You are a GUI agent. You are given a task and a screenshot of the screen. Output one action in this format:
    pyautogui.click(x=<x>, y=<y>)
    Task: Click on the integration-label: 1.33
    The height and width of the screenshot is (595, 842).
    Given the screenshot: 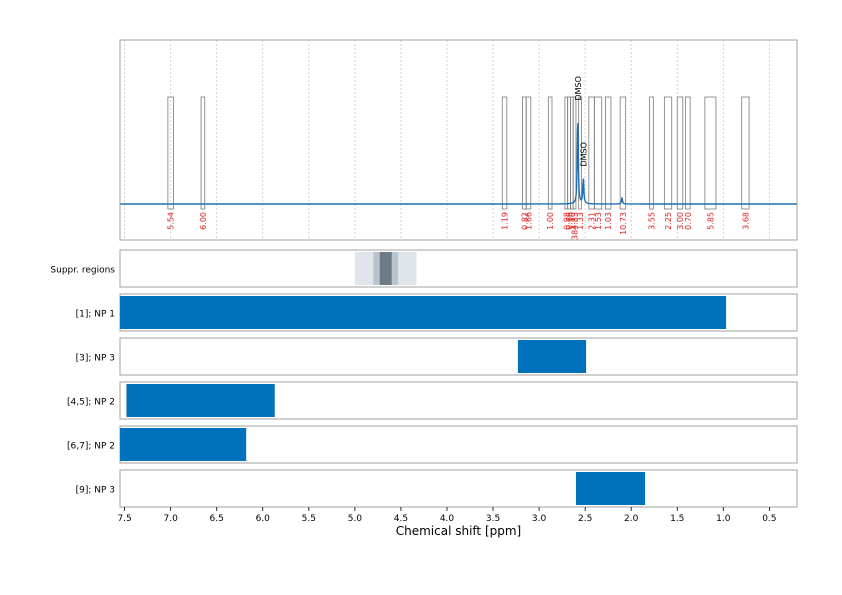 What is the action you would take?
    pyautogui.click(x=580, y=221)
    